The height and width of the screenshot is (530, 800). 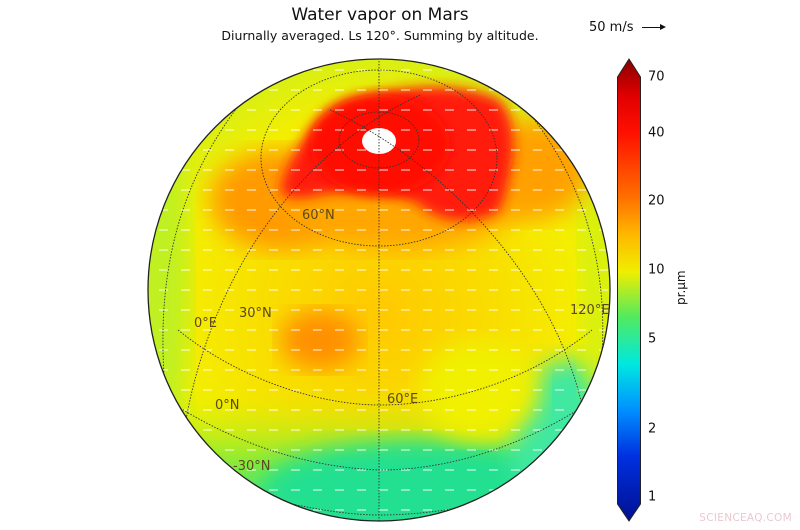 What do you see at coordinates (318, 215) in the screenshot?
I see `label-lat-60n: 60°N` at bounding box center [318, 215].